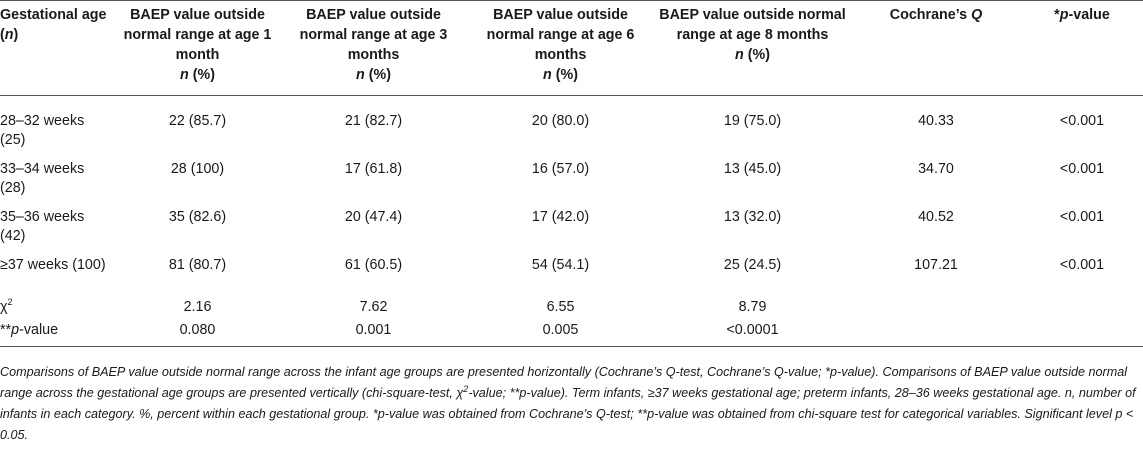 Image resolution: width=1143 pixels, height=457 pixels. Describe the element at coordinates (1082, 15) in the screenshot. I see `header-p-value: *p-value` at that location.